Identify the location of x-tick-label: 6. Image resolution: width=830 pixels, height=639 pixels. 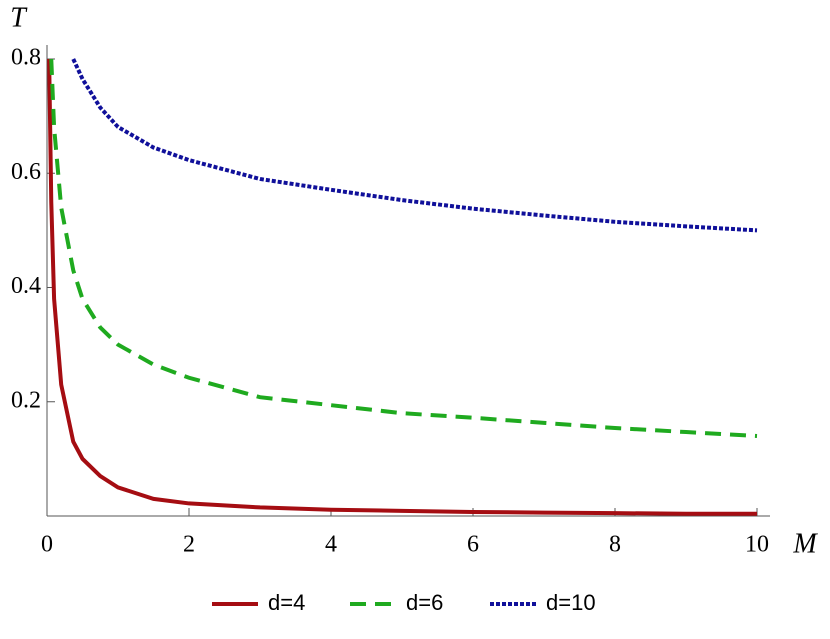
(473, 545).